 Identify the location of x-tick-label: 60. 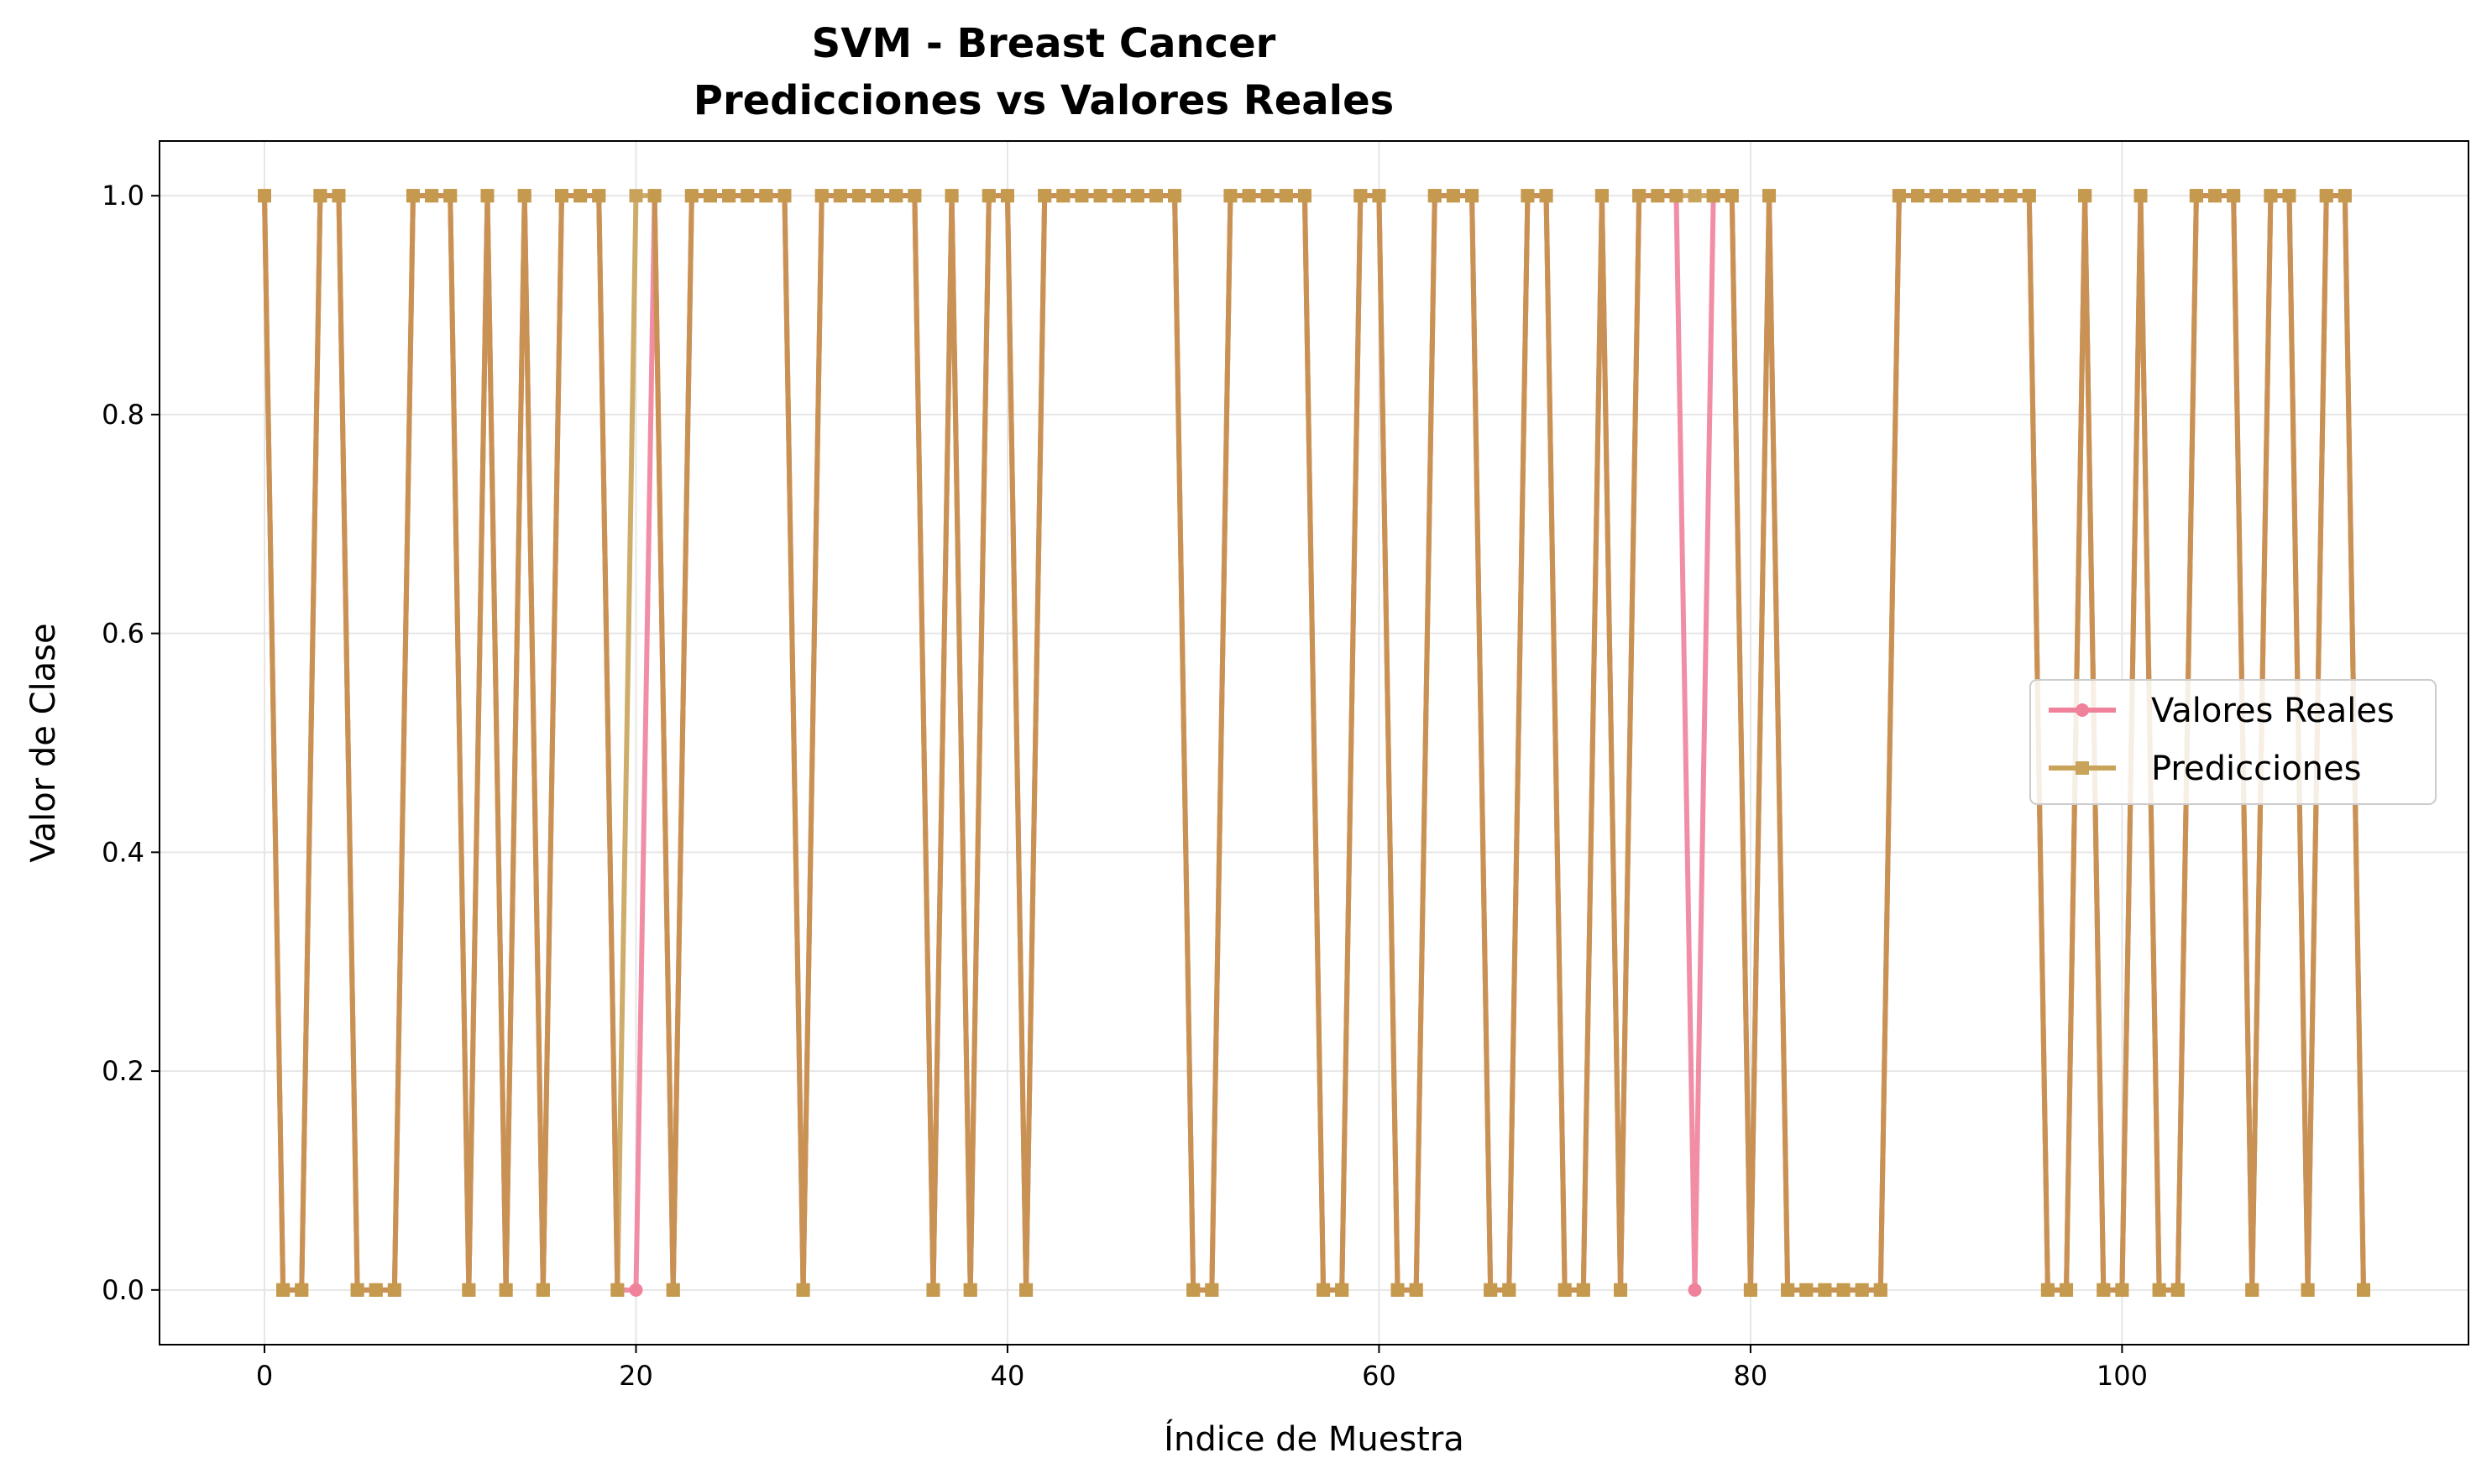
(1379, 1376).